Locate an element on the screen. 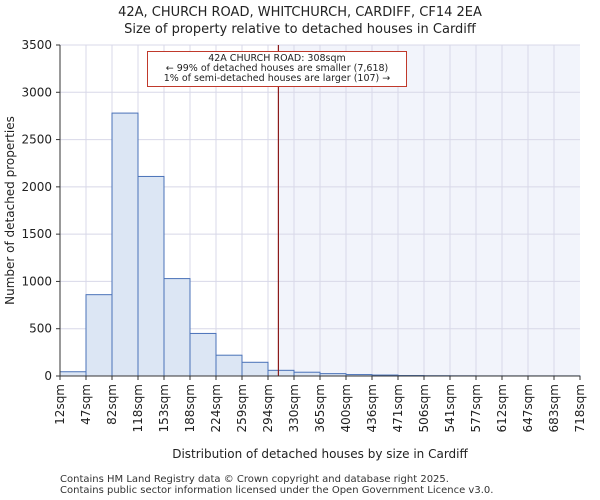  bar-294sqm is located at coordinates (281, 373).